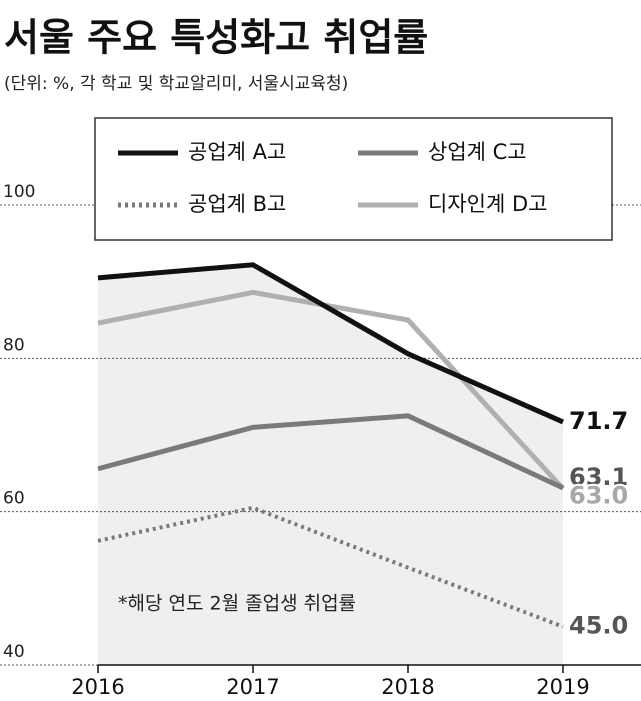  I want to click on legend-label: 디자인계 D고, so click(487, 204).